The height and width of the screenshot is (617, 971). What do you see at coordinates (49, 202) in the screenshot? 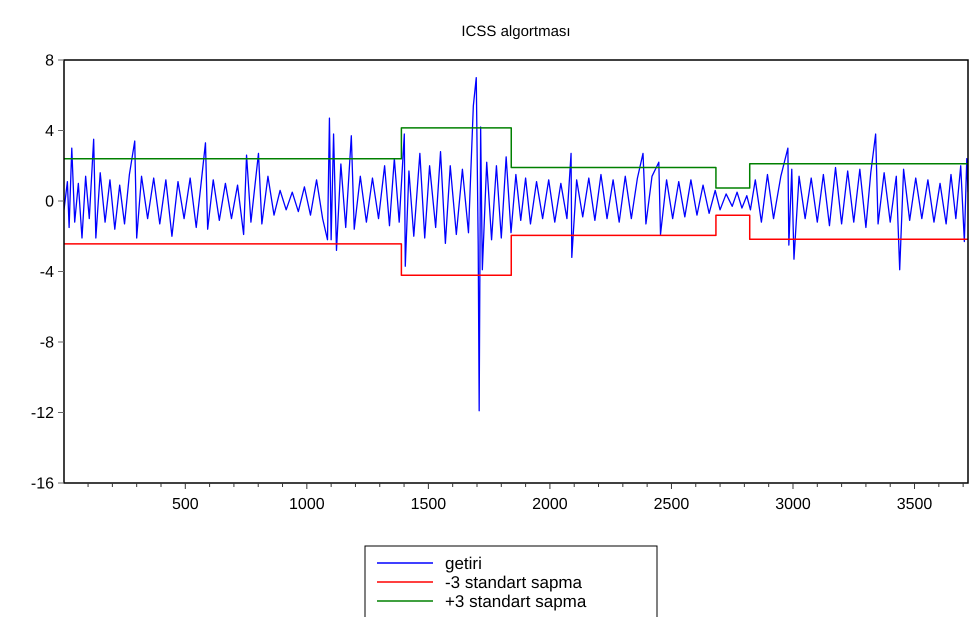
I see `y-tick-label: 0` at bounding box center [49, 202].